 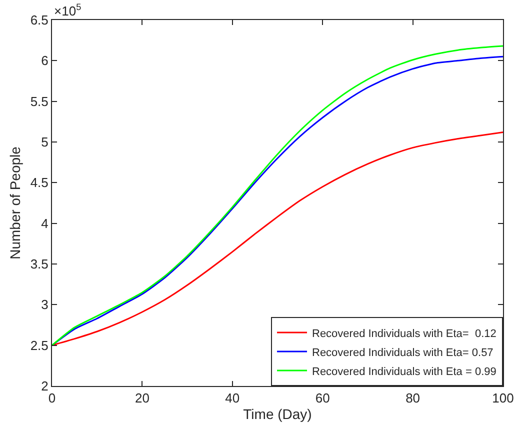 What do you see at coordinates (39, 264) in the screenshot?
I see `y-tick-label: 3.5` at bounding box center [39, 264].